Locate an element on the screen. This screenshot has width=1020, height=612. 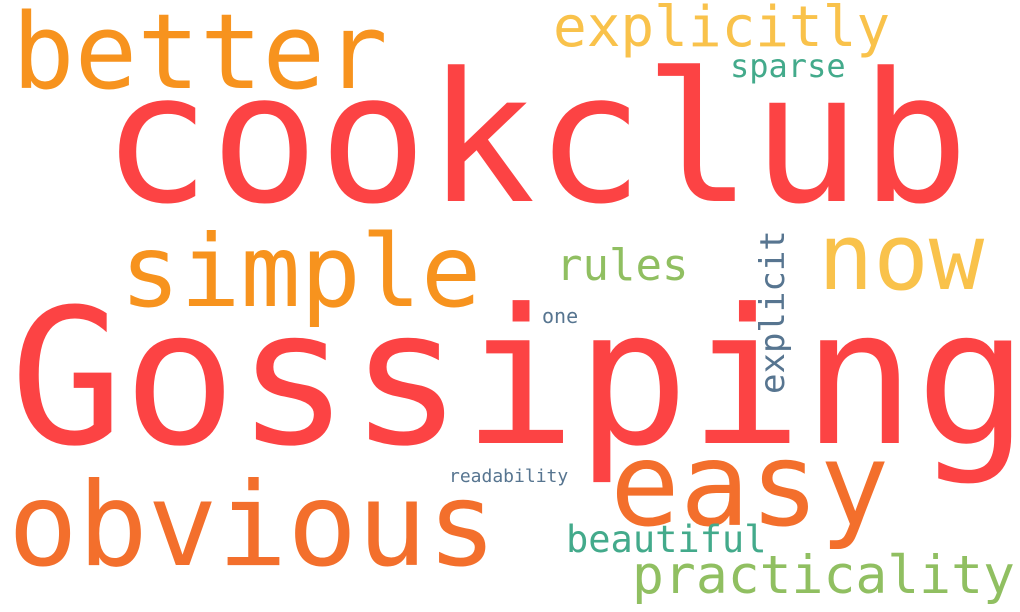
word-beautiful: beautiful is located at coordinates (666, 539).